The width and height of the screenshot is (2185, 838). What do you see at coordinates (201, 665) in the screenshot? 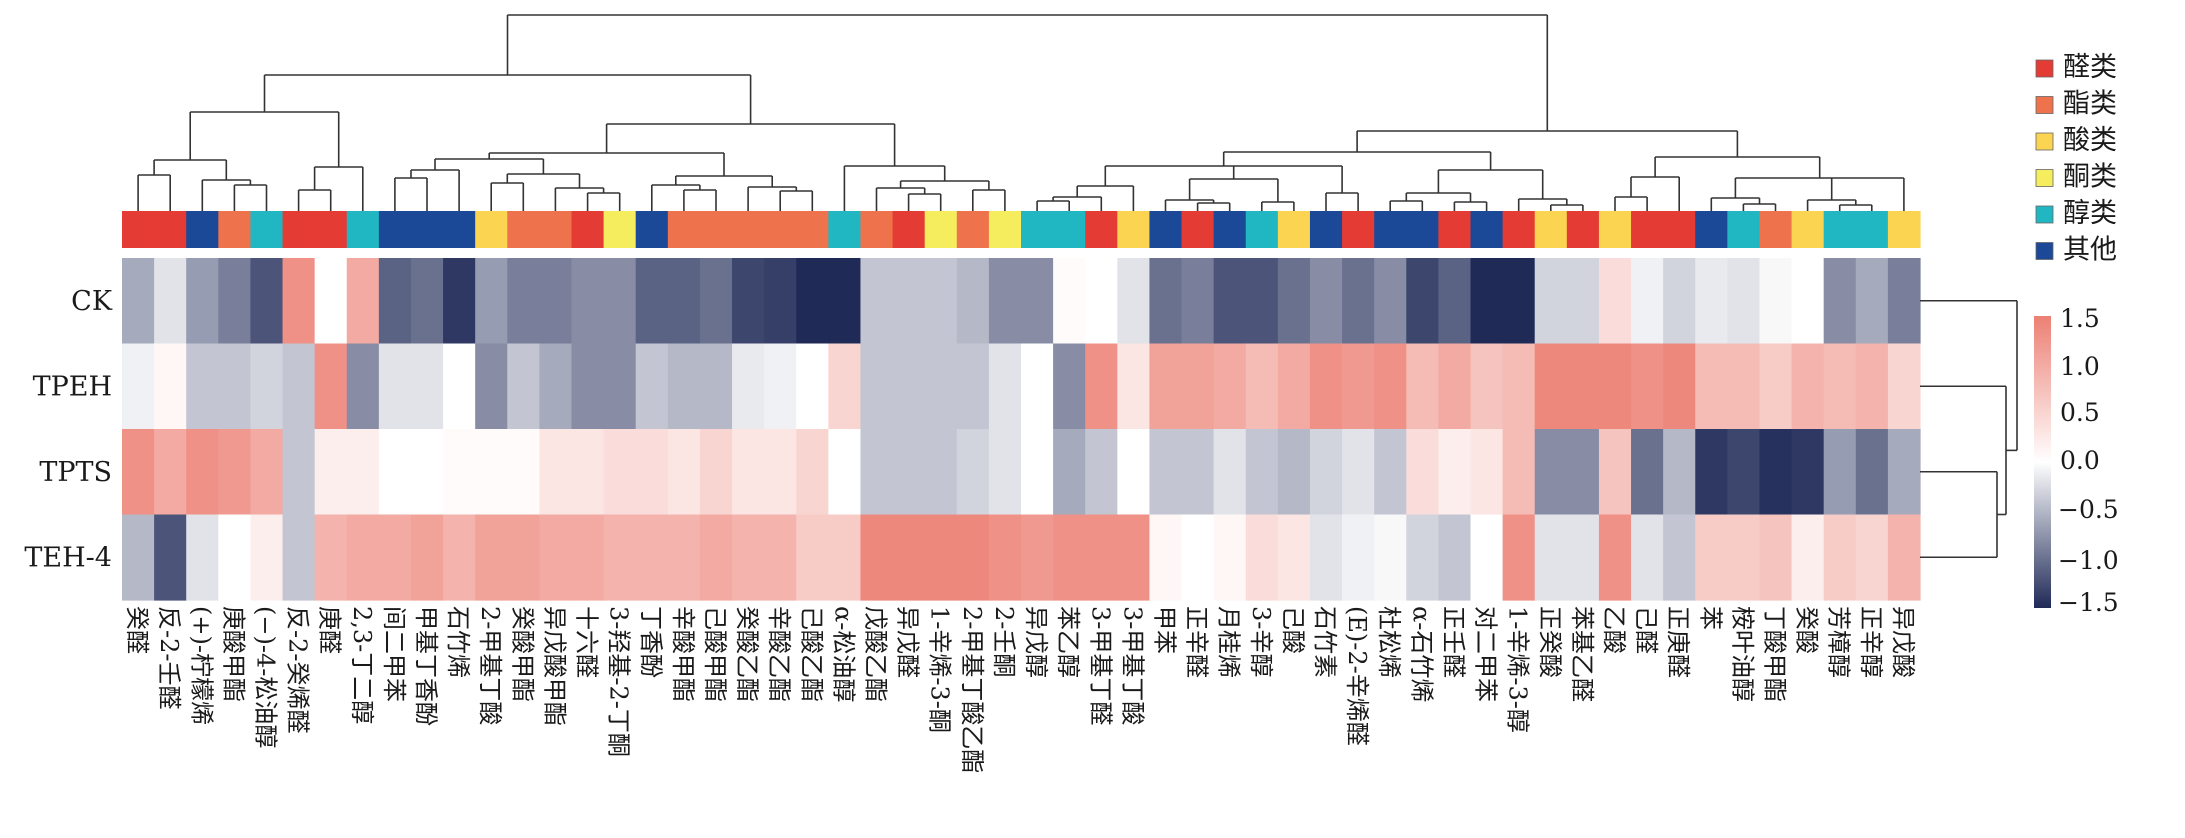
I see `column-label: (+)-柠檬烯` at bounding box center [201, 665].